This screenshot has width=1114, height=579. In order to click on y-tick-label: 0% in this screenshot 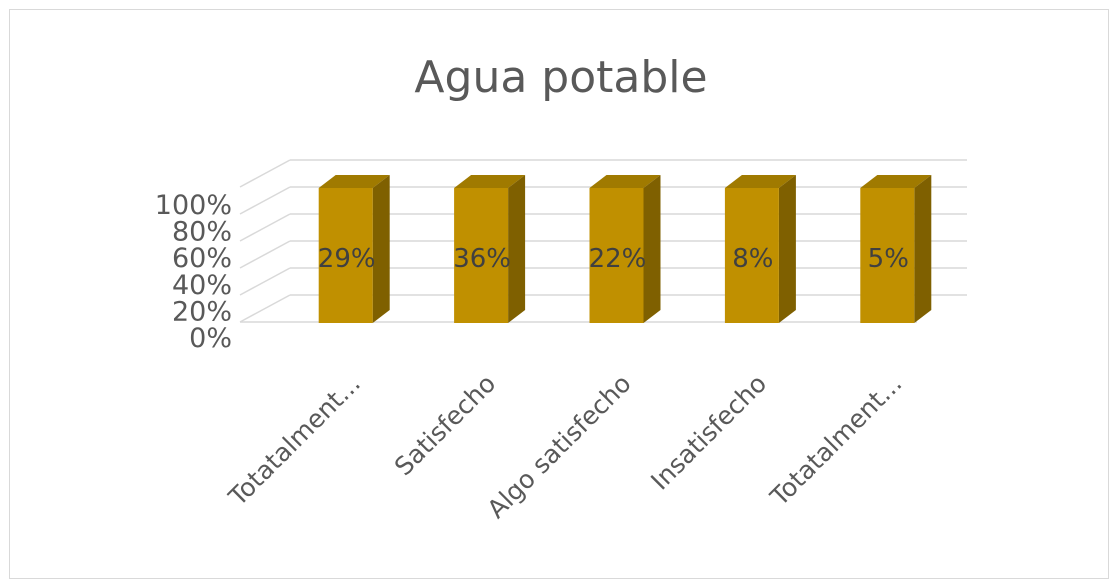, I will do `click(210, 338)`.